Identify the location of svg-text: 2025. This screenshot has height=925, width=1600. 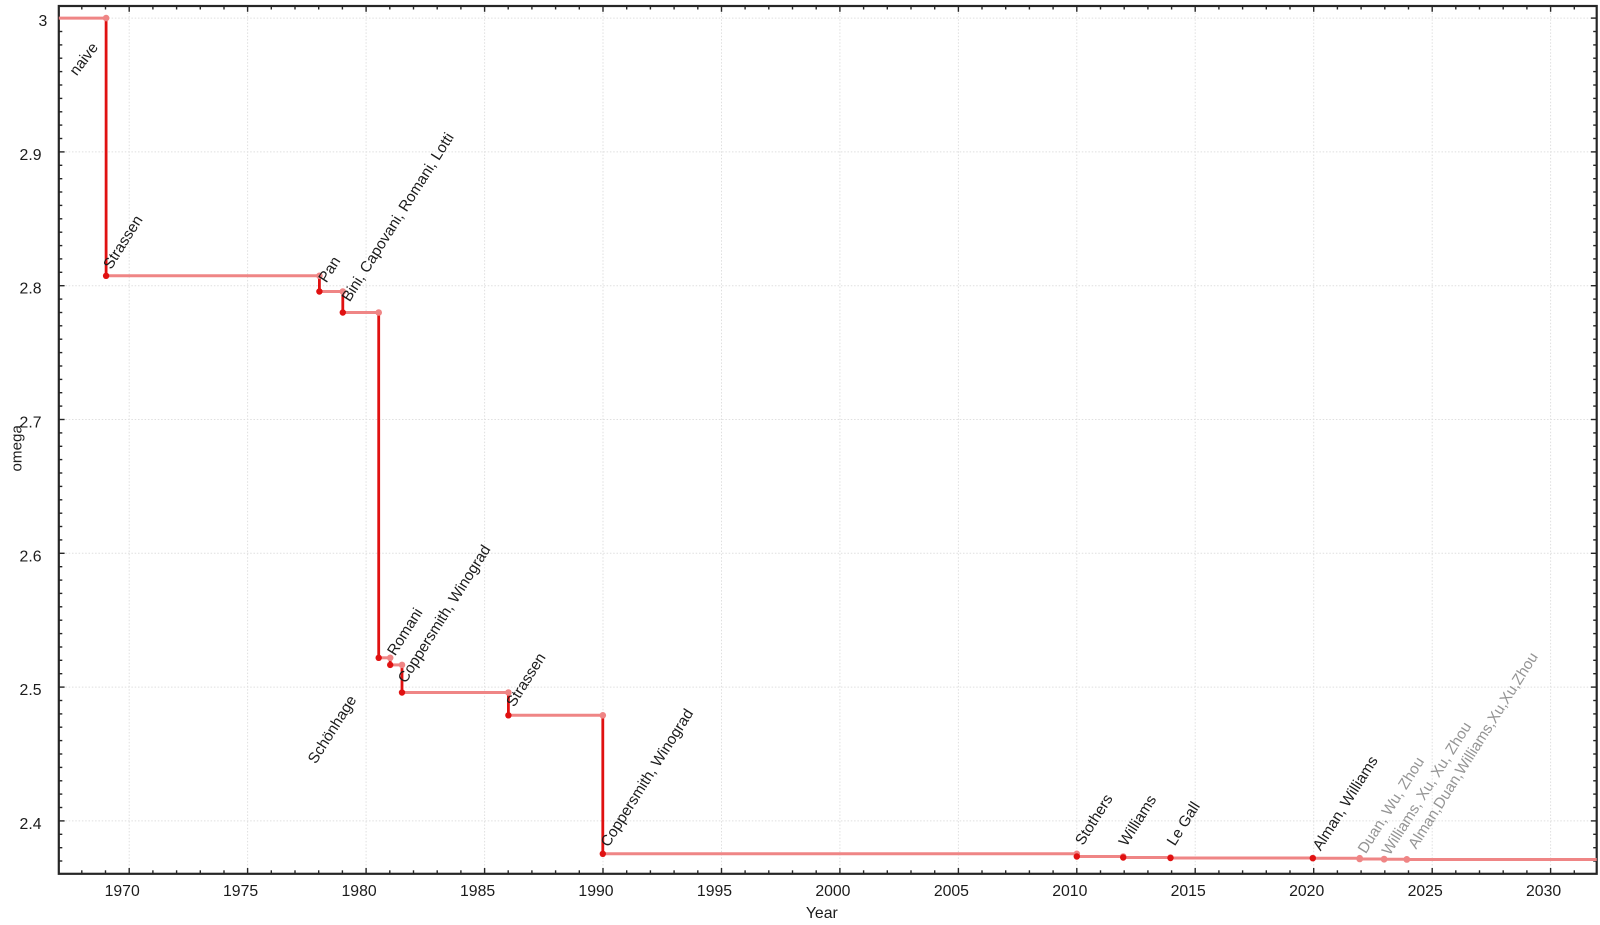
(1425, 891).